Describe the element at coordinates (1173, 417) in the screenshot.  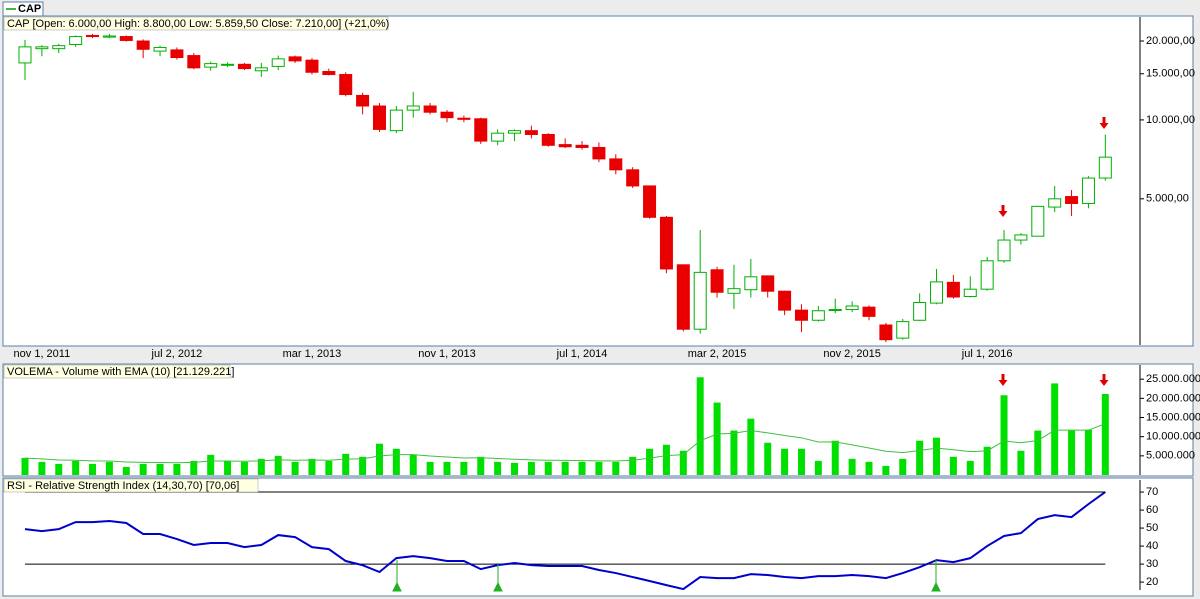
I see `y-tick-label: 15.000.000` at that location.